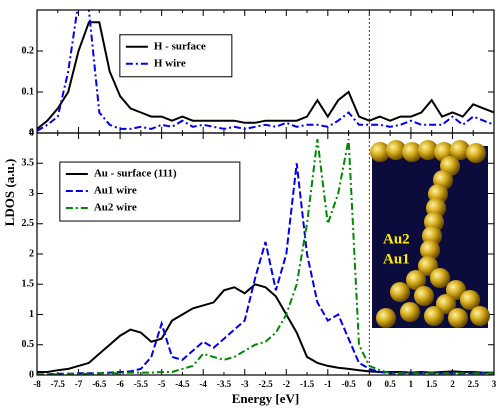 This screenshot has height=413, width=498. I want to click on x-tick-label: -3, so click(245, 384).